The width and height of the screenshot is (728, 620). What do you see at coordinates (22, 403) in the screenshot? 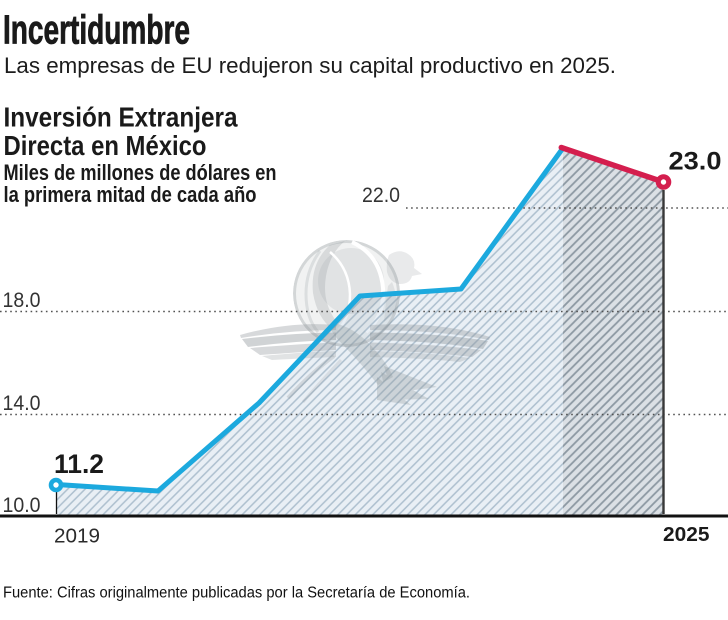
I see `svg-text: 14.0` at bounding box center [22, 403].